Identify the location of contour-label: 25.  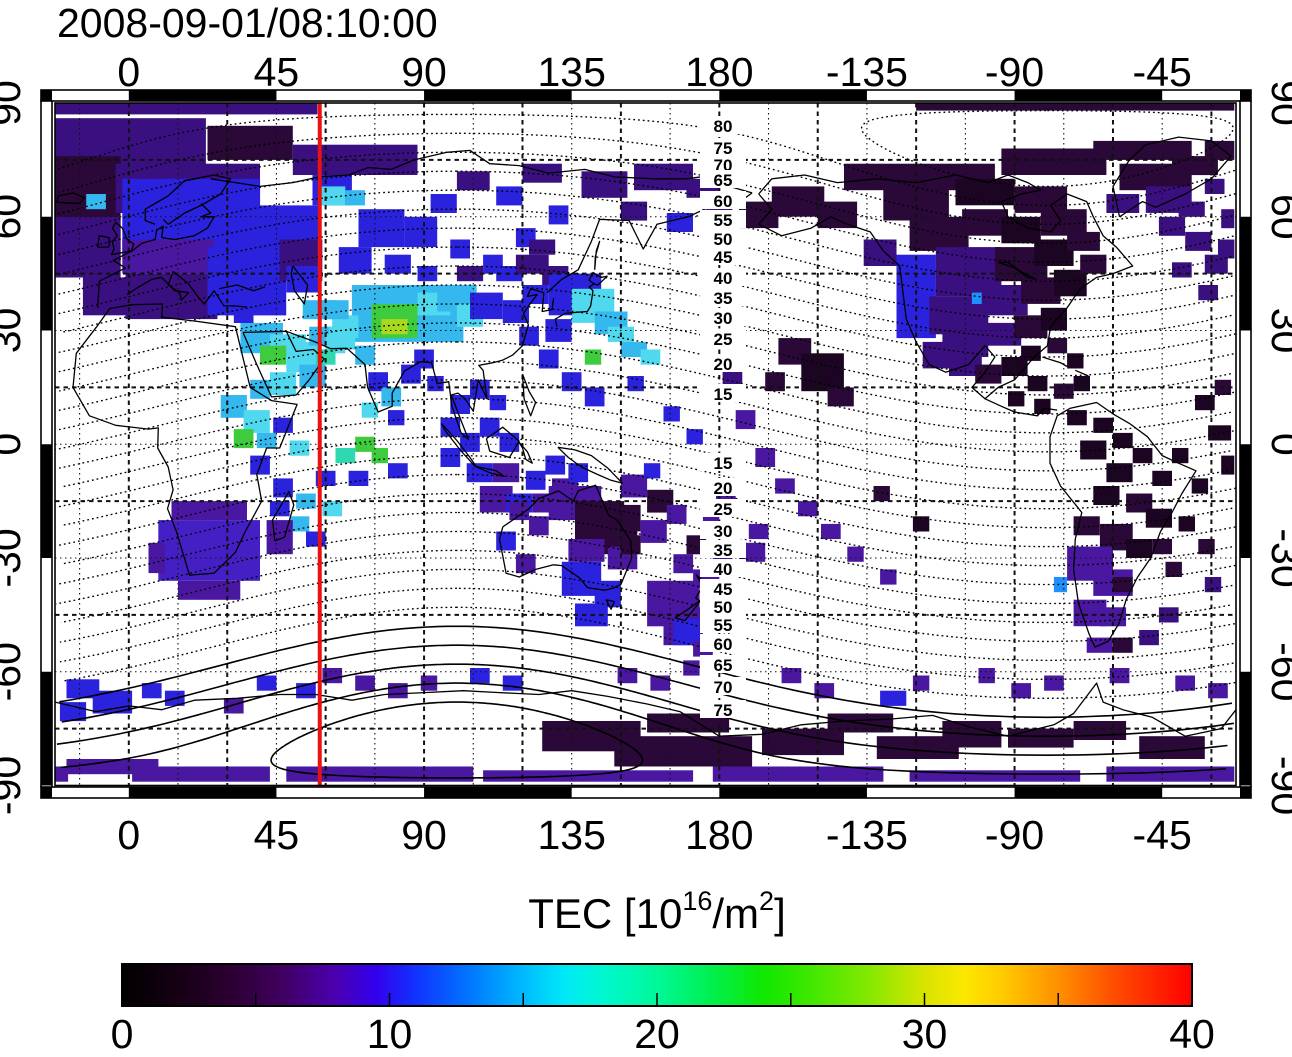
(723, 339).